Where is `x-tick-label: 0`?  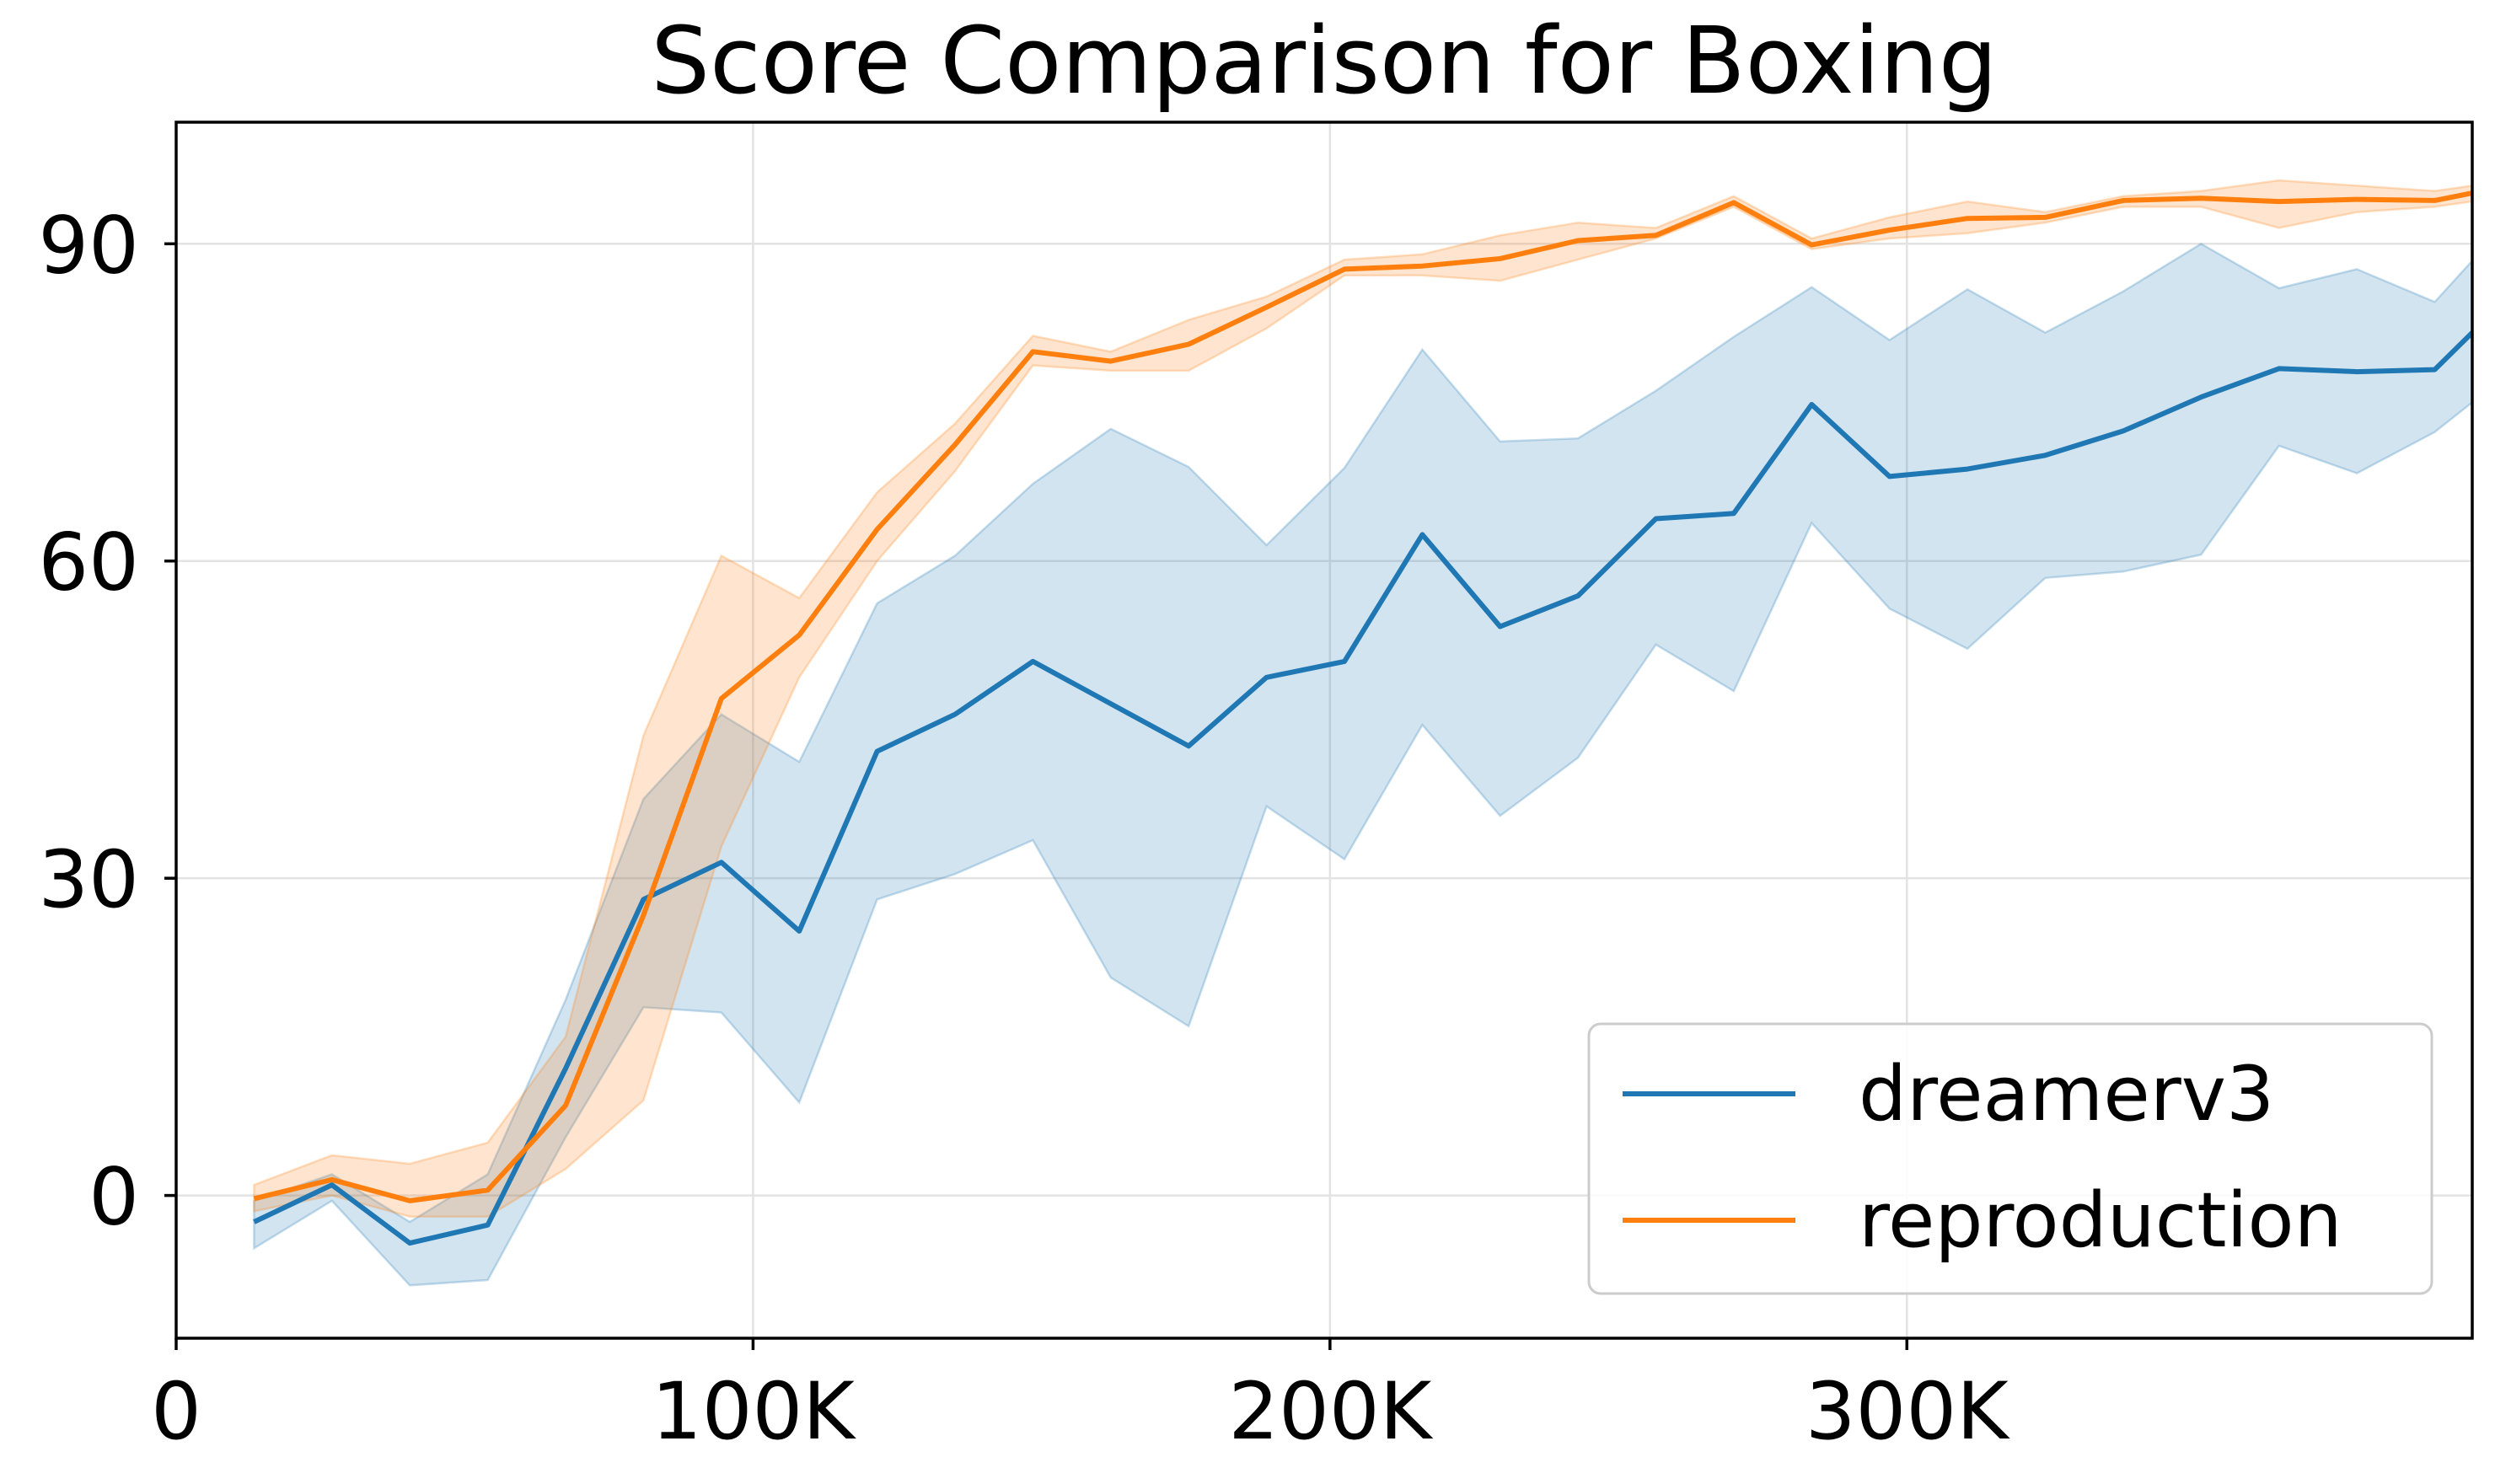
x-tick-label: 0 is located at coordinates (176, 1412).